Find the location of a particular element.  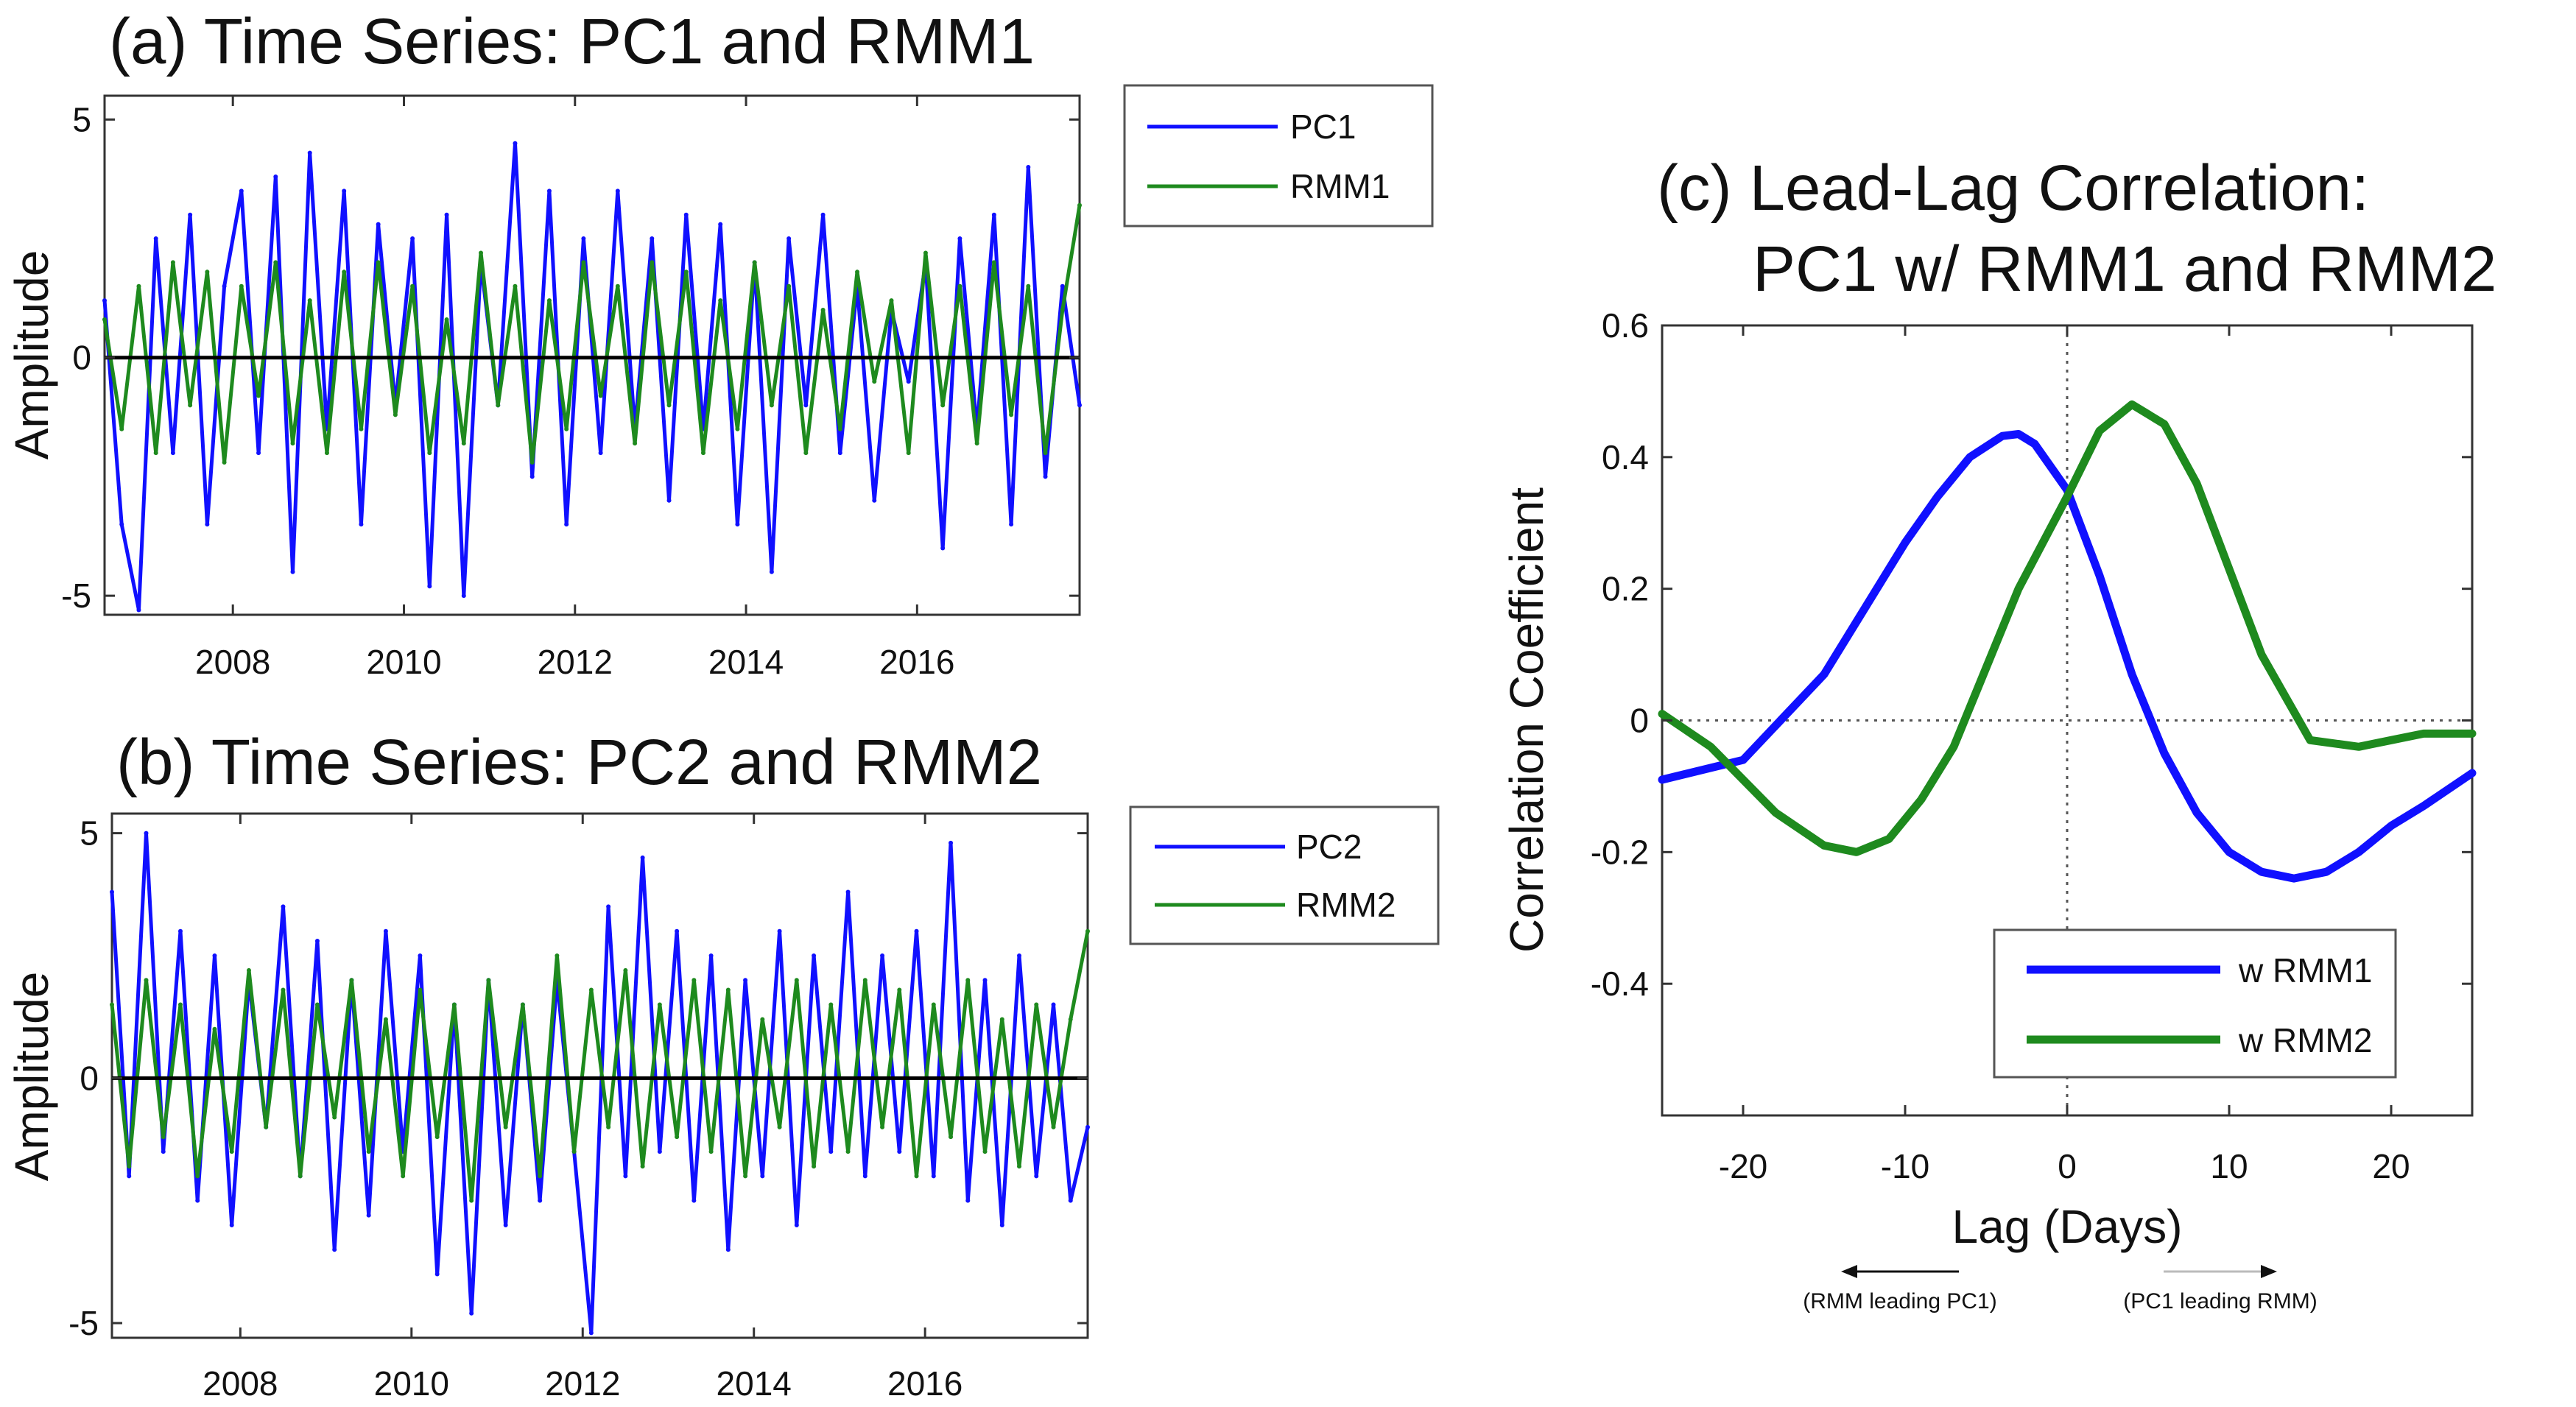

y-tick-label: 0.2 is located at coordinates (1625, 589).